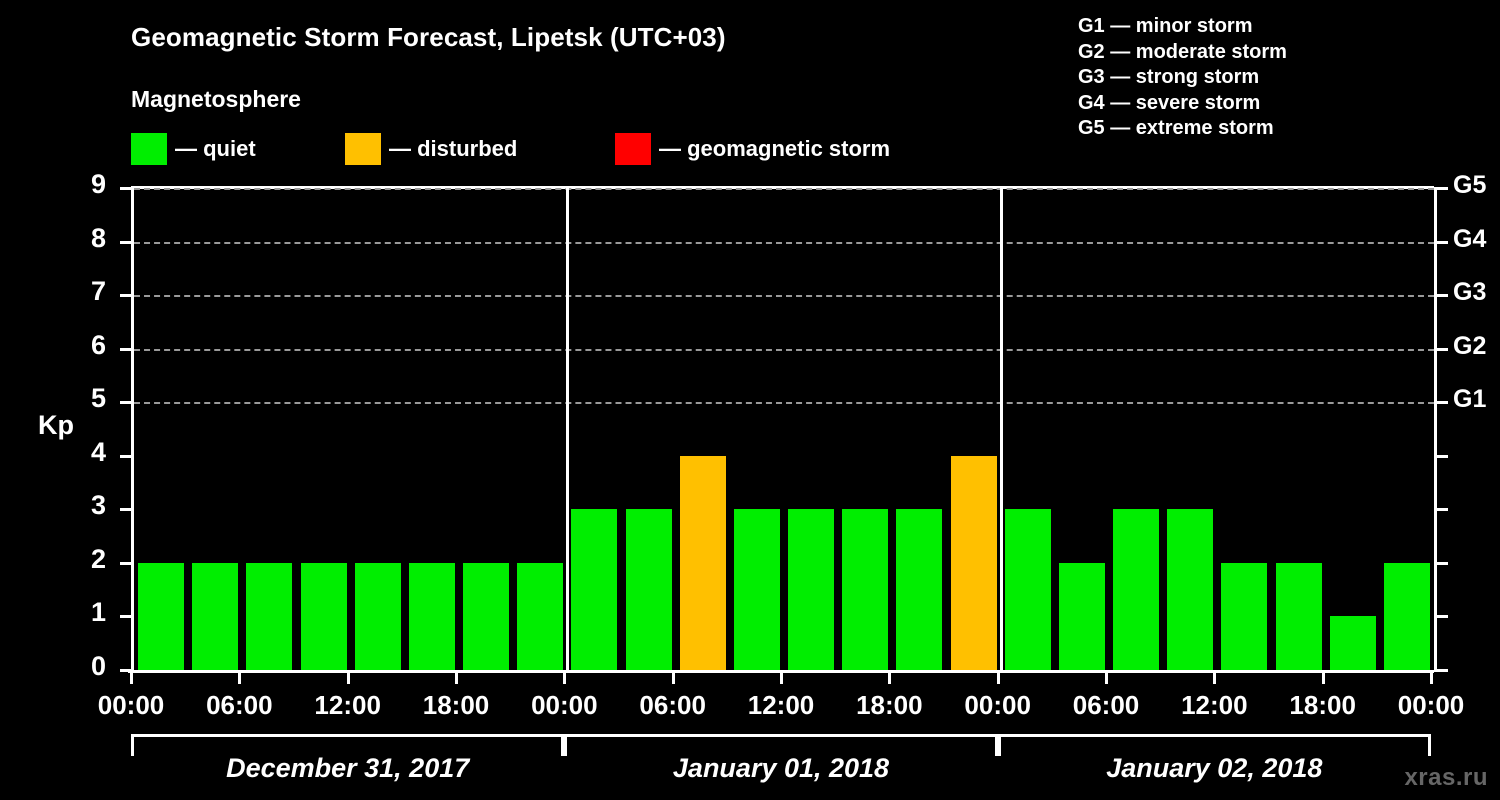 The height and width of the screenshot is (800, 1500). What do you see at coordinates (1470, 292) in the screenshot?
I see `g-axis-label-G3: G3` at bounding box center [1470, 292].